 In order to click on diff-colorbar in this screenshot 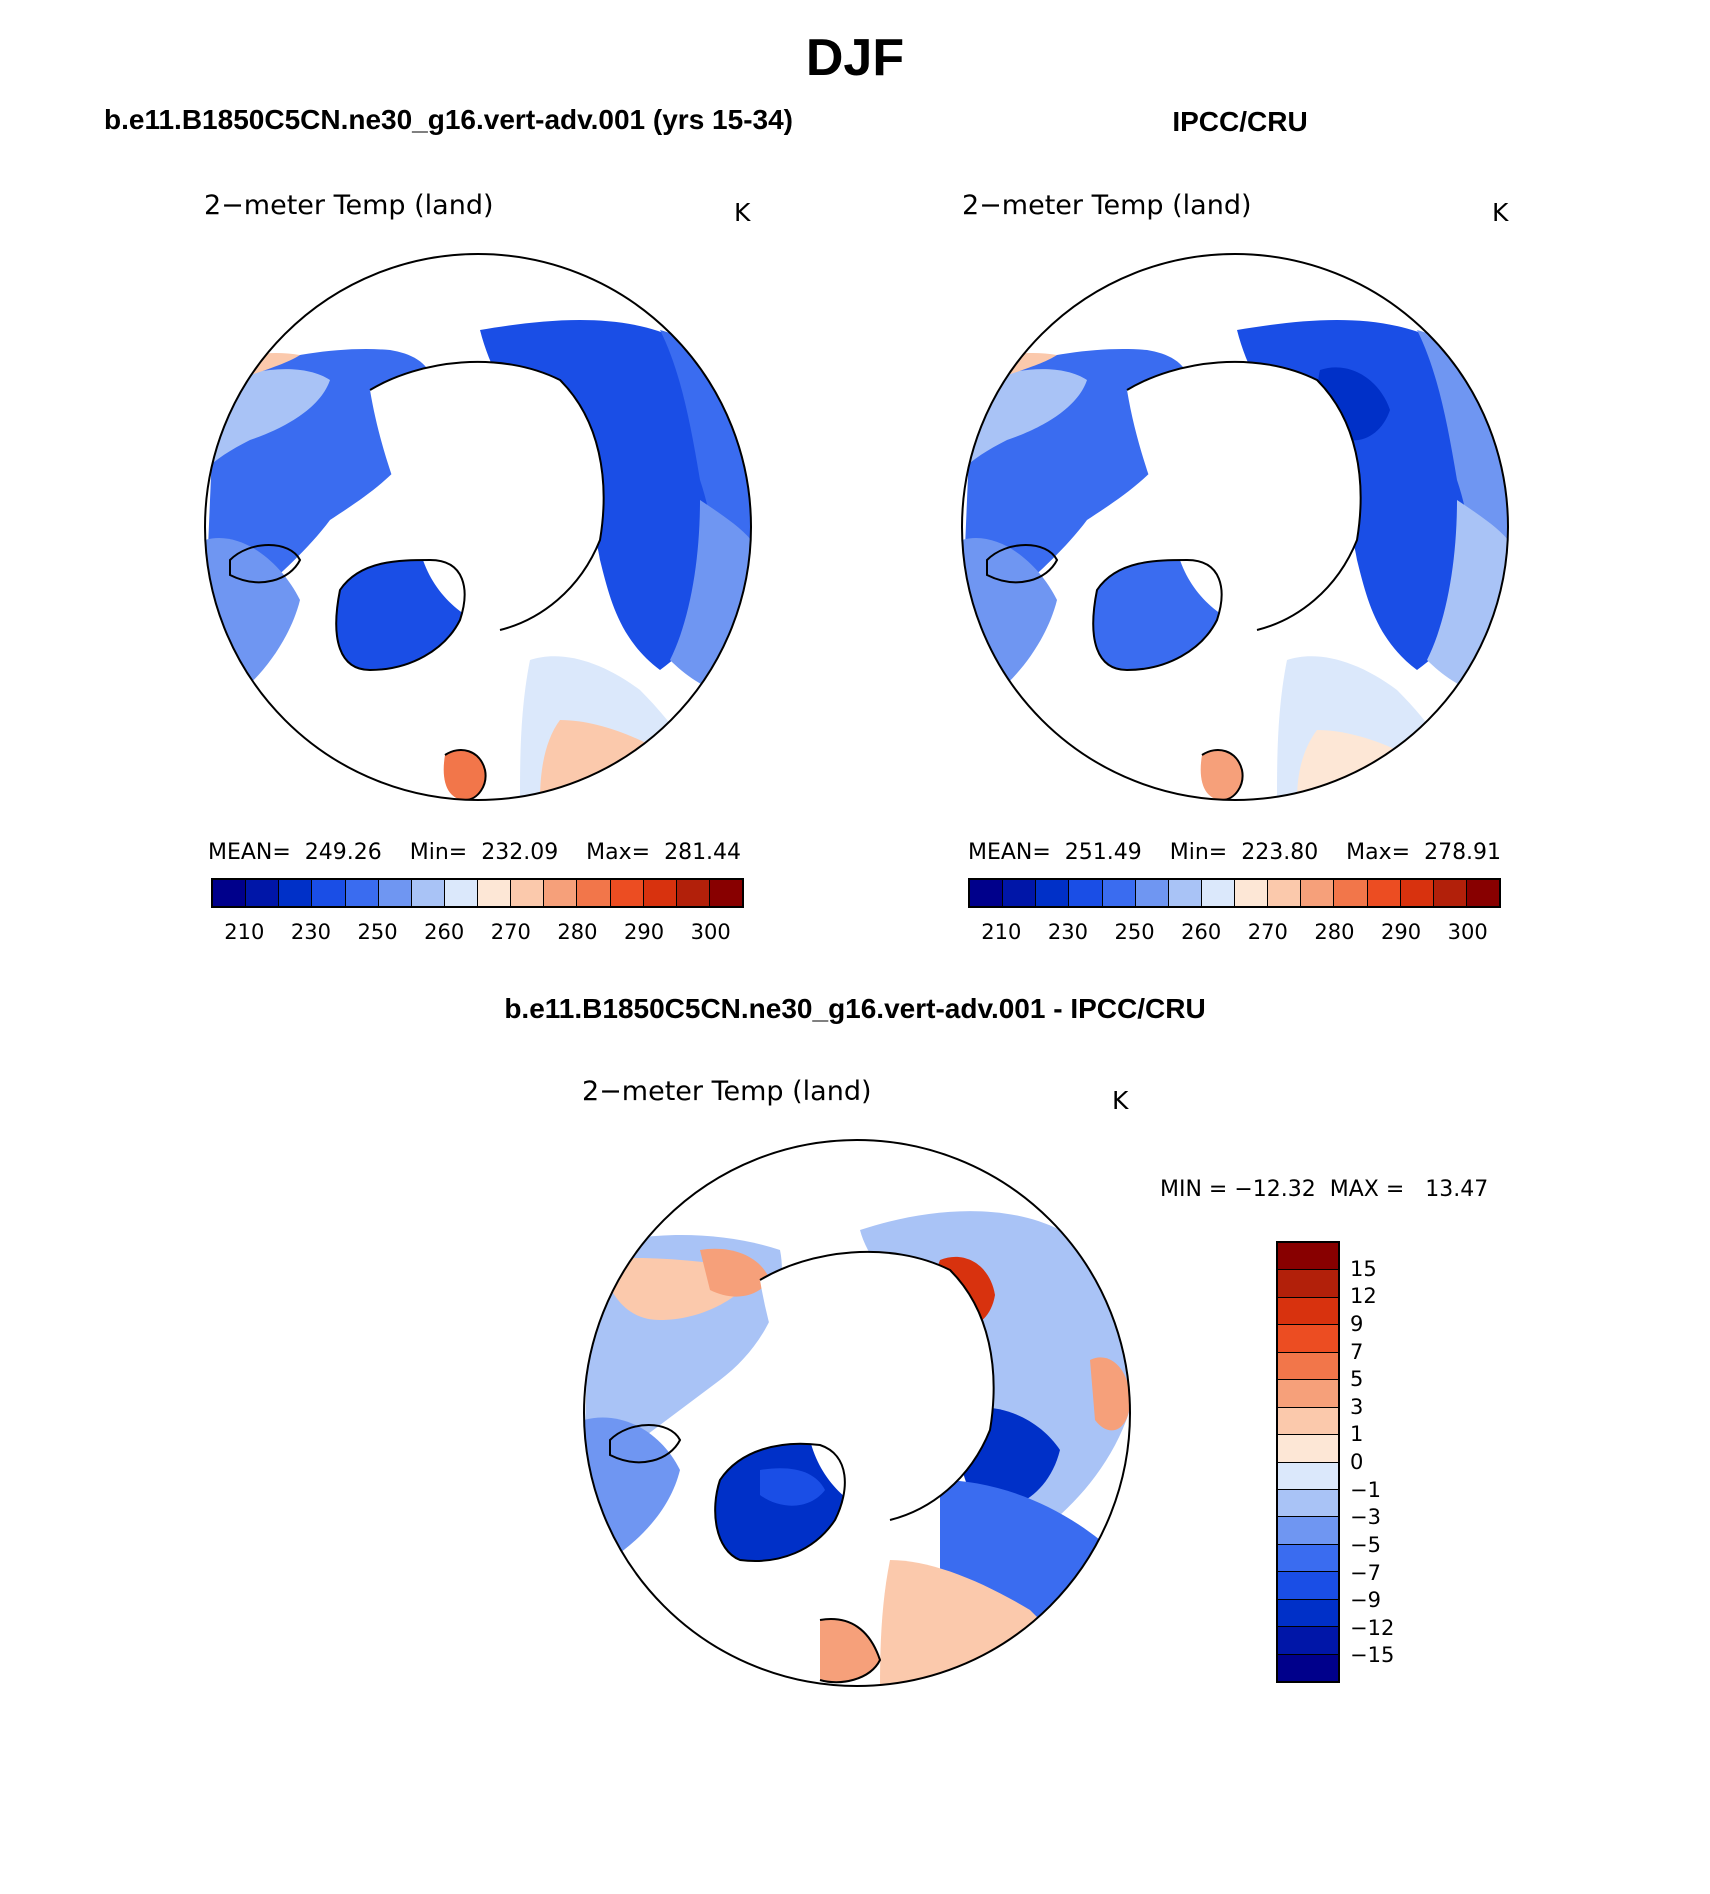, I will do `click(1308, 1462)`.